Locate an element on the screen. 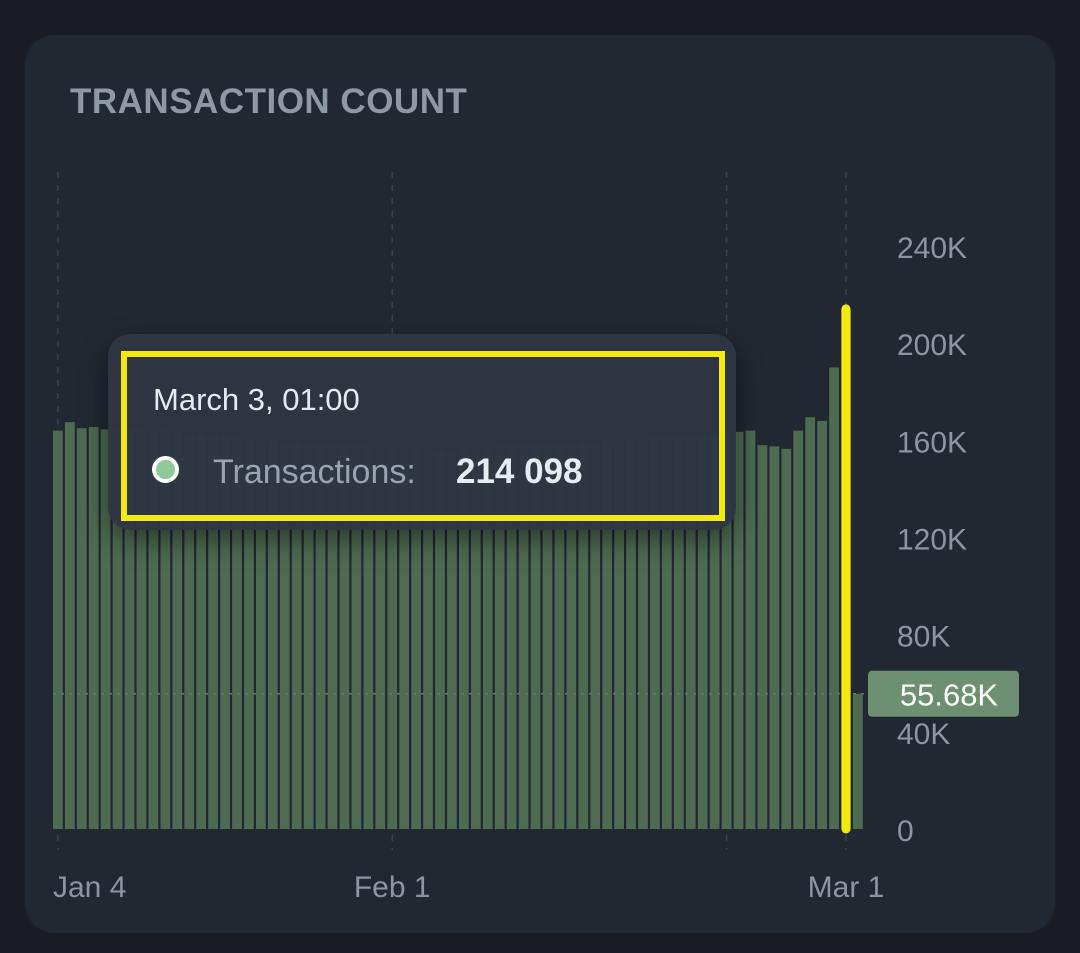  x-tick-label: Jan 4 is located at coordinates (89, 887).